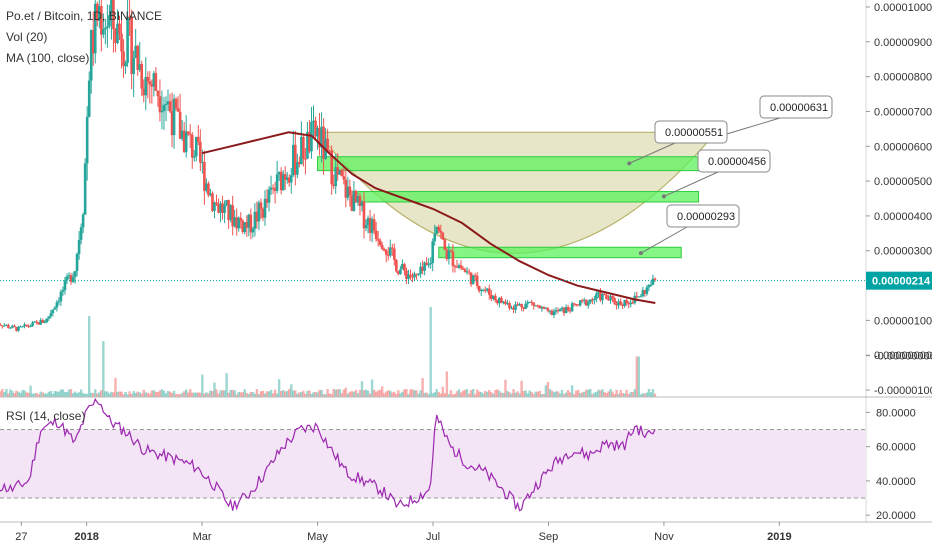  What do you see at coordinates (903, 147) in the screenshot?
I see `price-tick-label: 0.00000600` at bounding box center [903, 147].